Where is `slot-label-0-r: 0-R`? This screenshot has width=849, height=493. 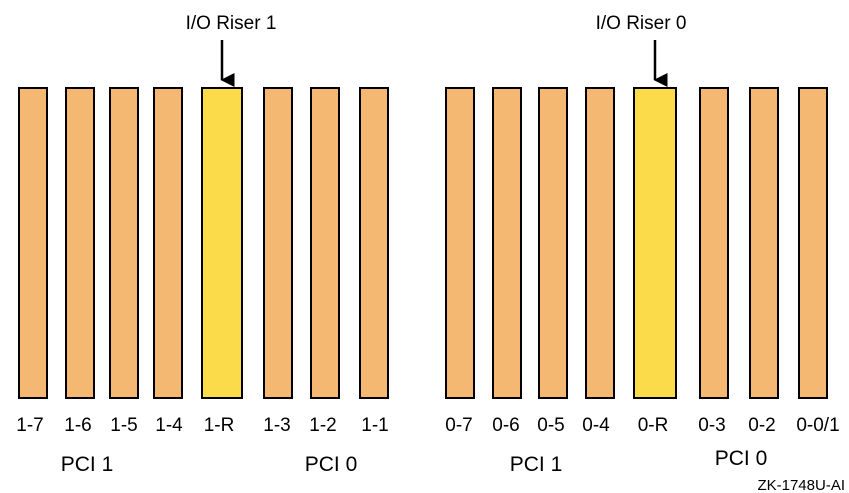
slot-label-0-r: 0-R is located at coordinates (653, 425).